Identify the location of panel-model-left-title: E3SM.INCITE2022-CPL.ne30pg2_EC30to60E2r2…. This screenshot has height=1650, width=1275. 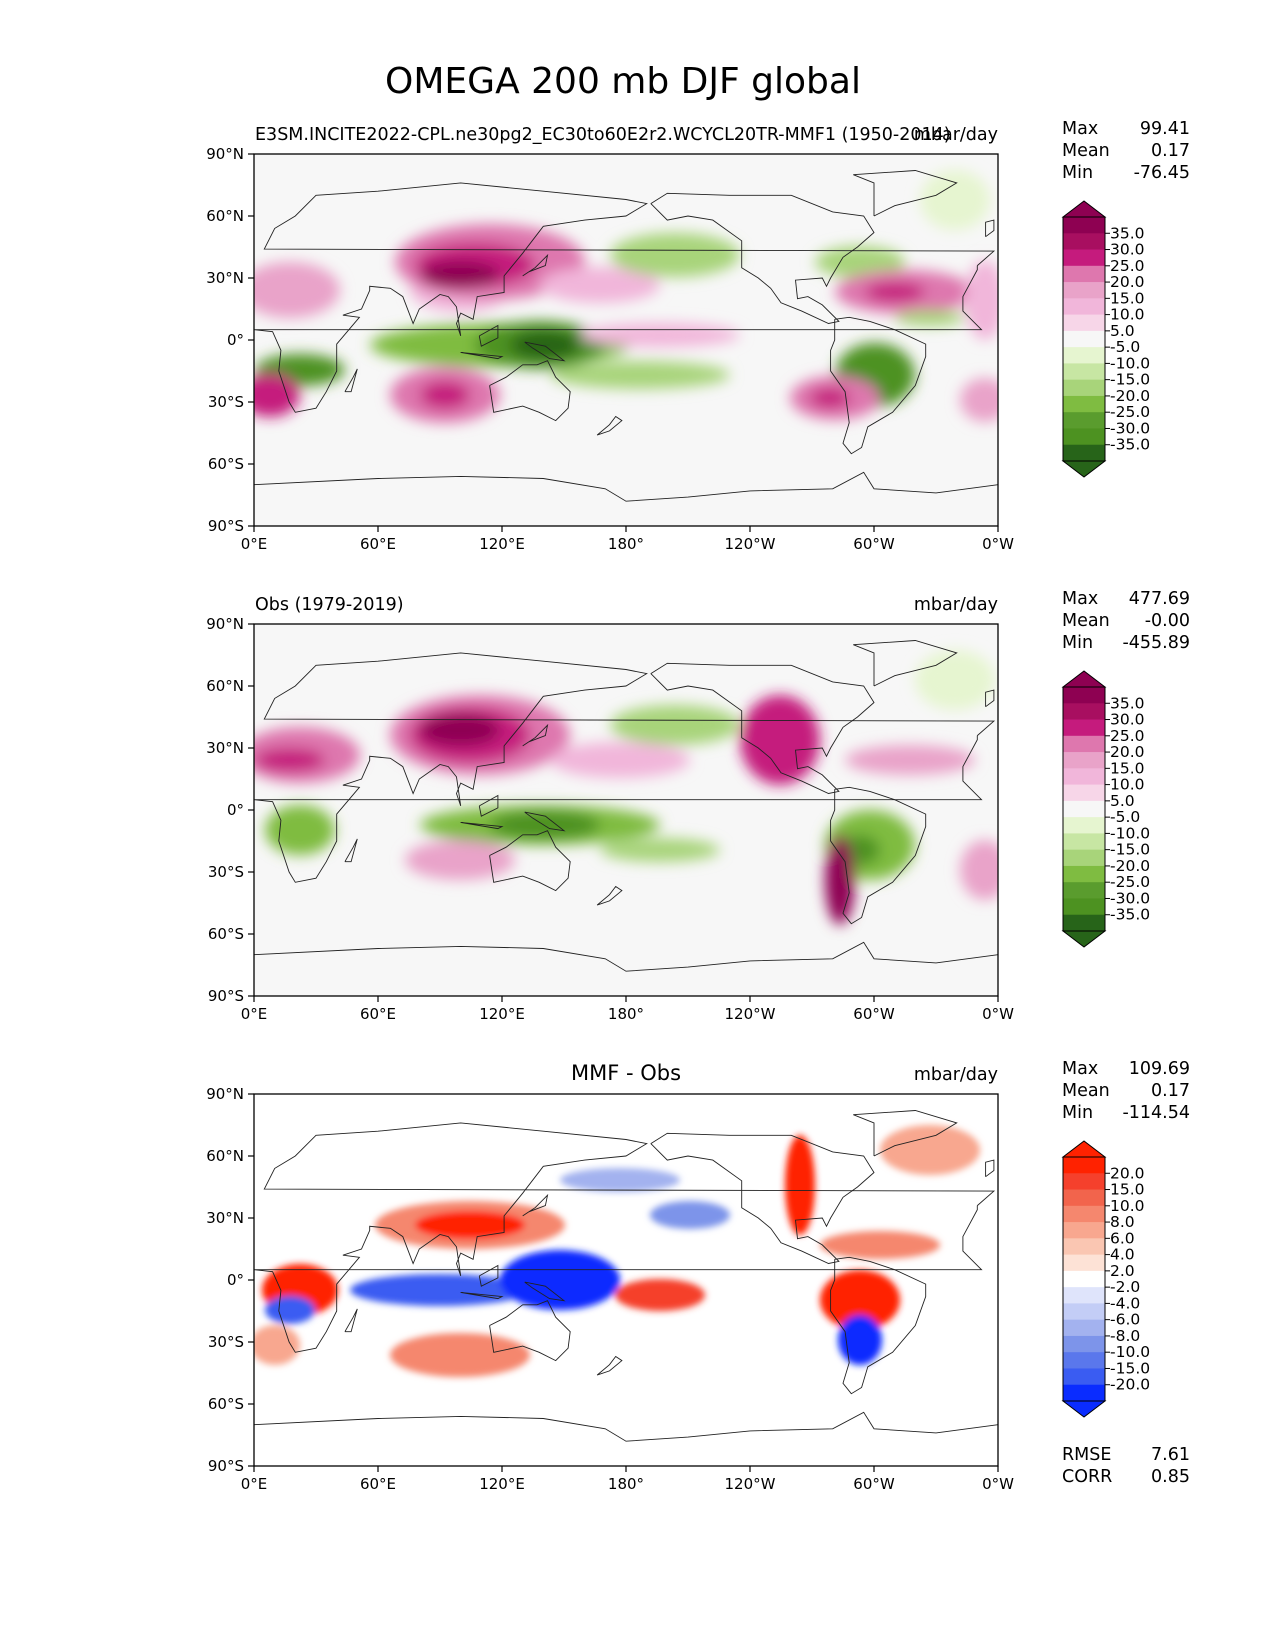
(603, 135).